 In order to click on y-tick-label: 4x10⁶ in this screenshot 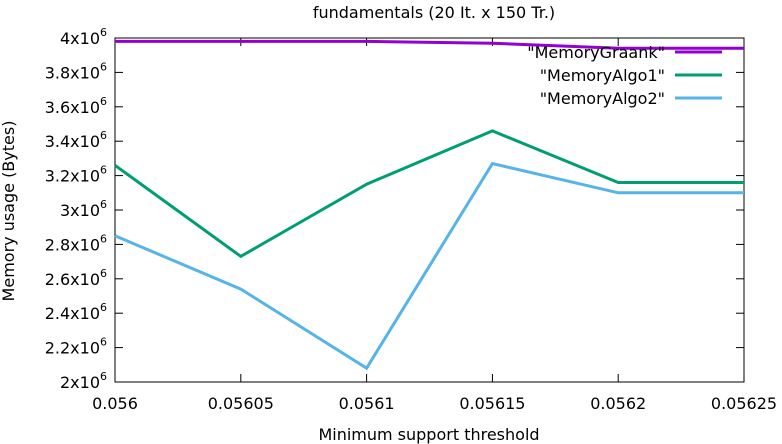, I will do `click(83, 37)`.